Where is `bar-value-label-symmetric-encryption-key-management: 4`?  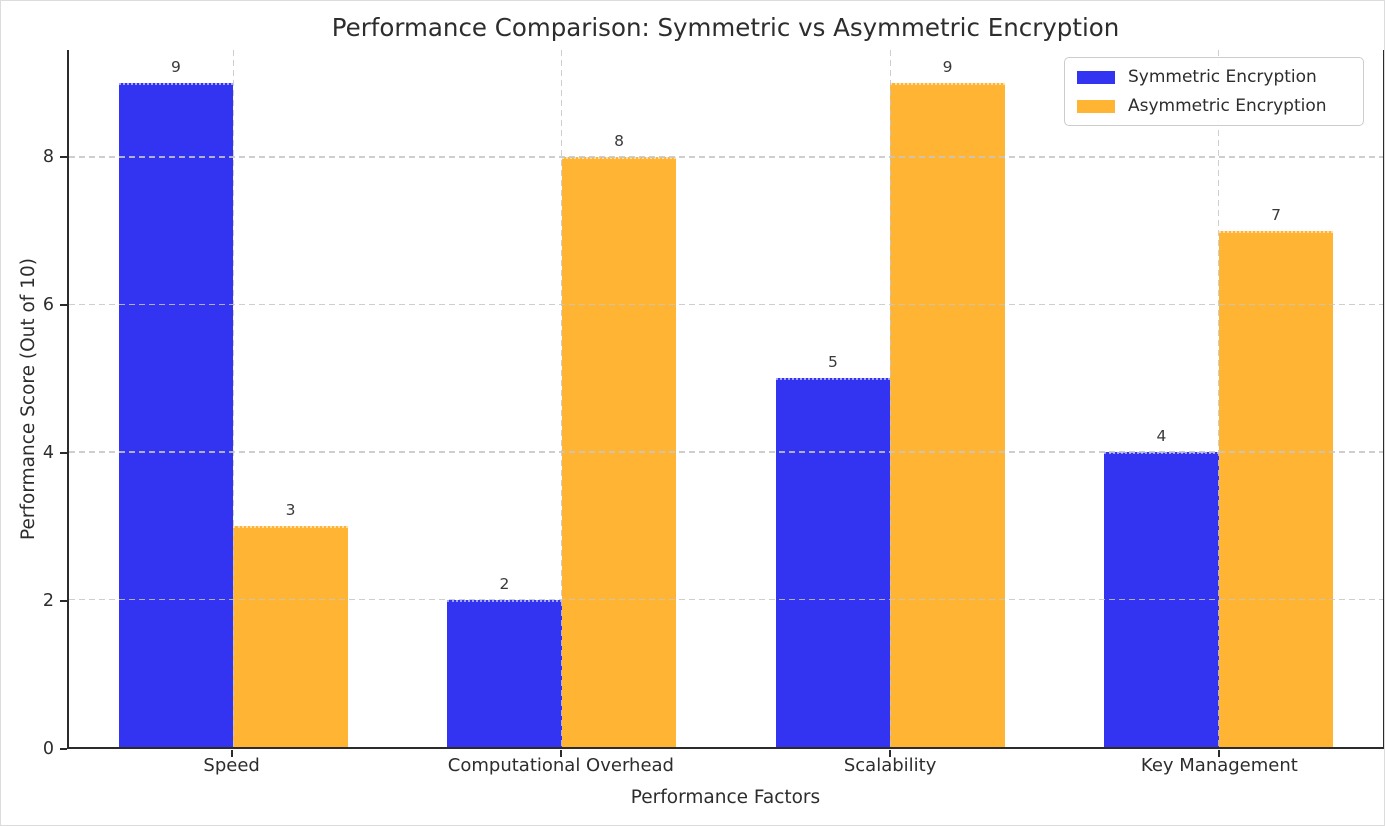 bar-value-label-symmetric-encryption-key-management: 4 is located at coordinates (1161, 435).